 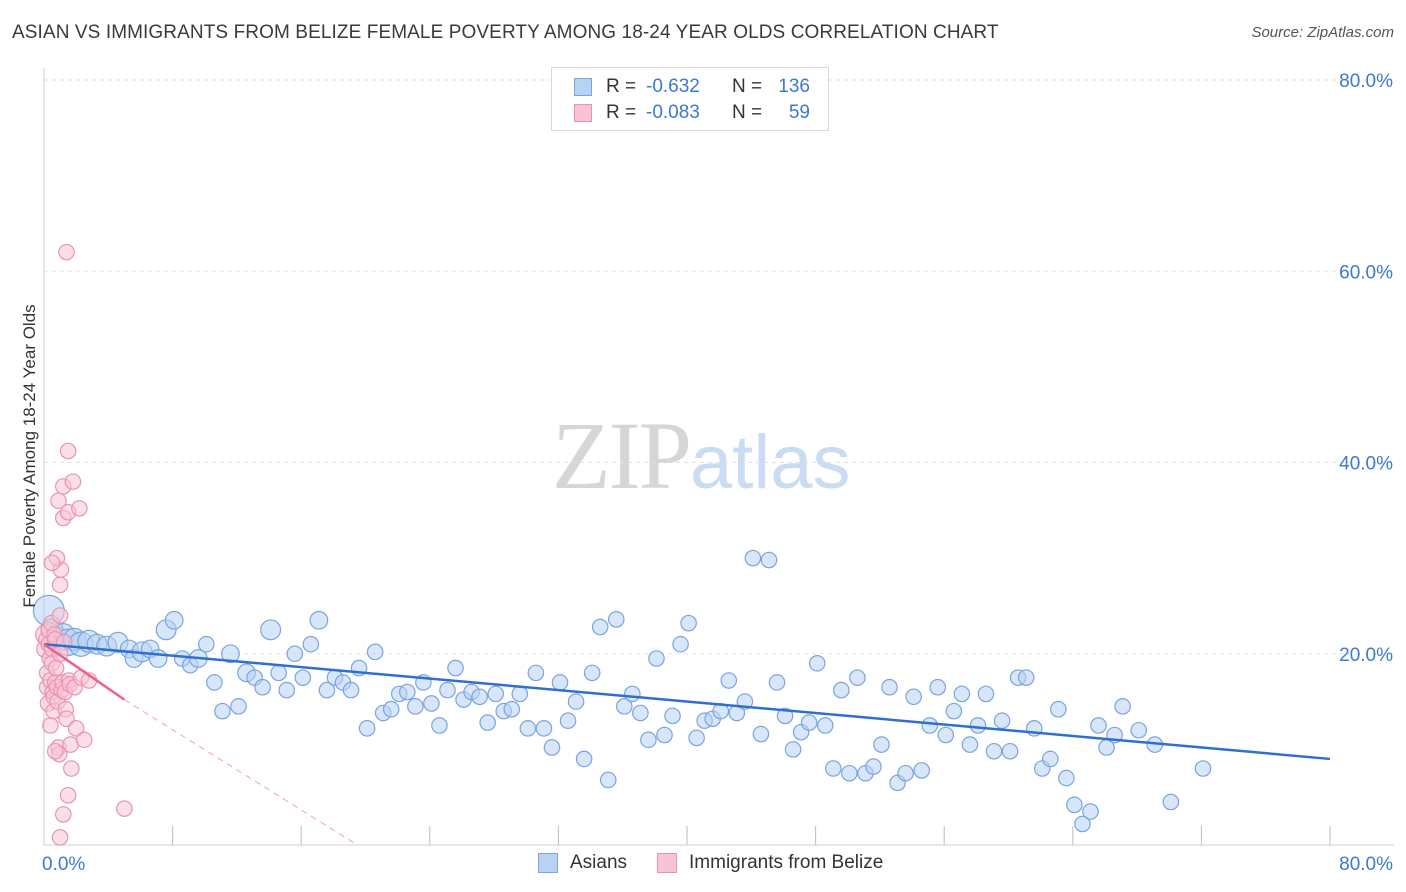 I want to click on series-legend: Asians Immigrants from Belize, so click(x=725, y=863).